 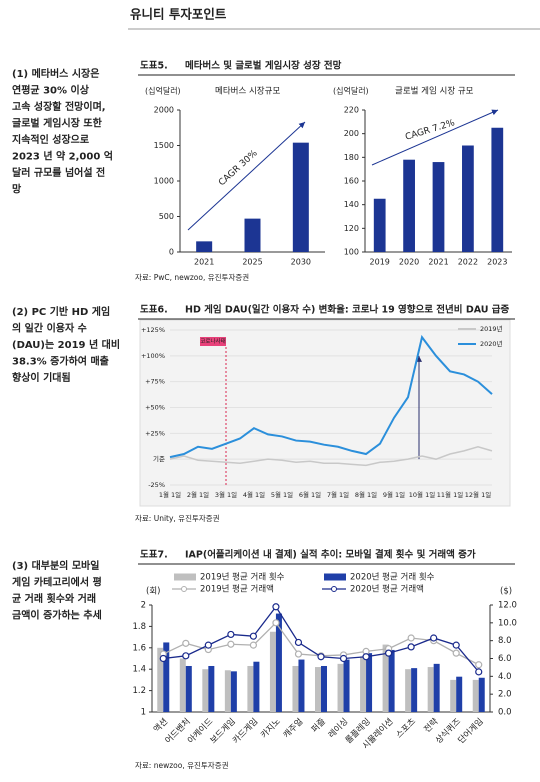 What do you see at coordinates (505, 695) in the screenshot?
I see `y2-tick-label: 2.0` at bounding box center [505, 695].